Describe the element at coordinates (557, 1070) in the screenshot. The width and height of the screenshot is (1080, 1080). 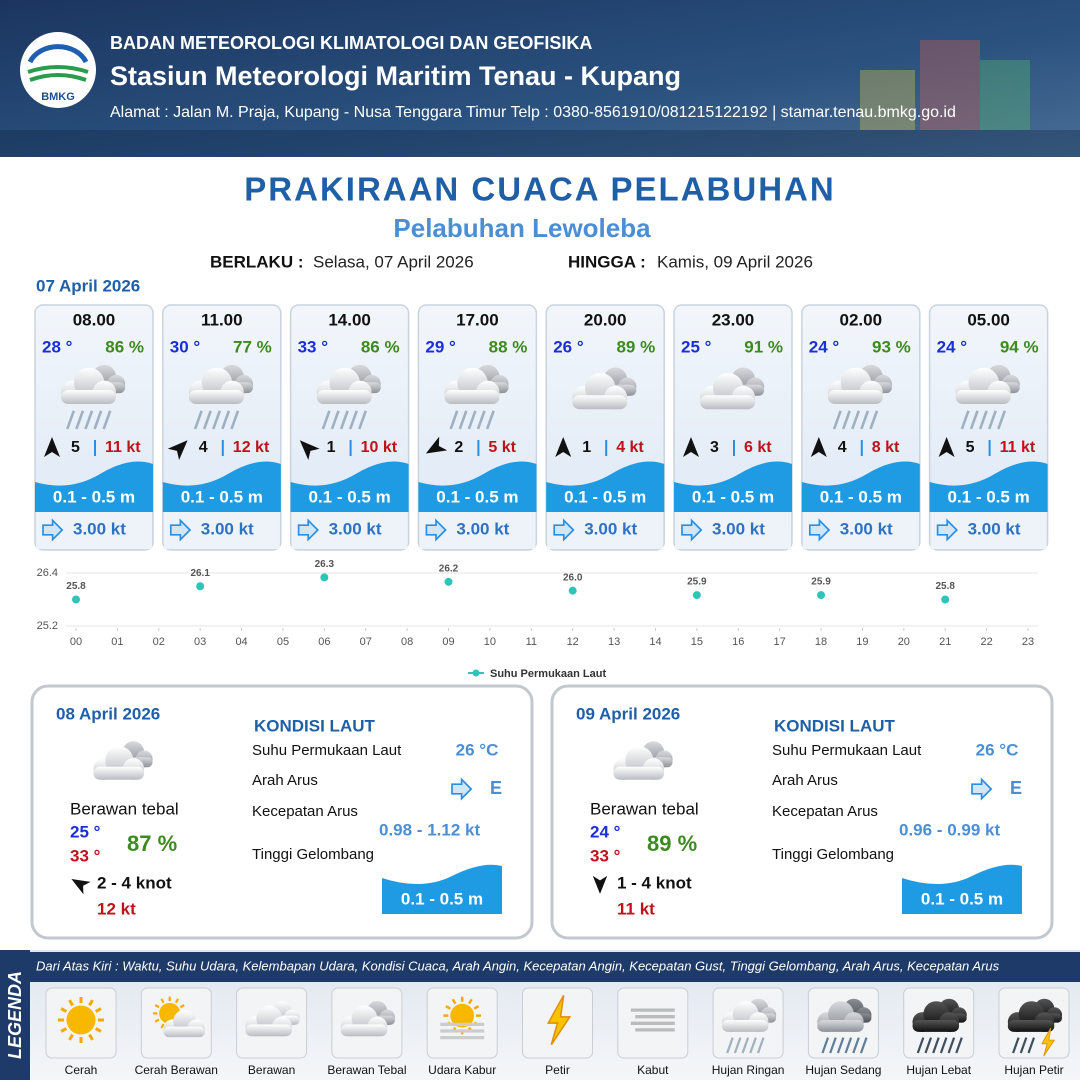
I see `legend-item-label: Petir` at that location.